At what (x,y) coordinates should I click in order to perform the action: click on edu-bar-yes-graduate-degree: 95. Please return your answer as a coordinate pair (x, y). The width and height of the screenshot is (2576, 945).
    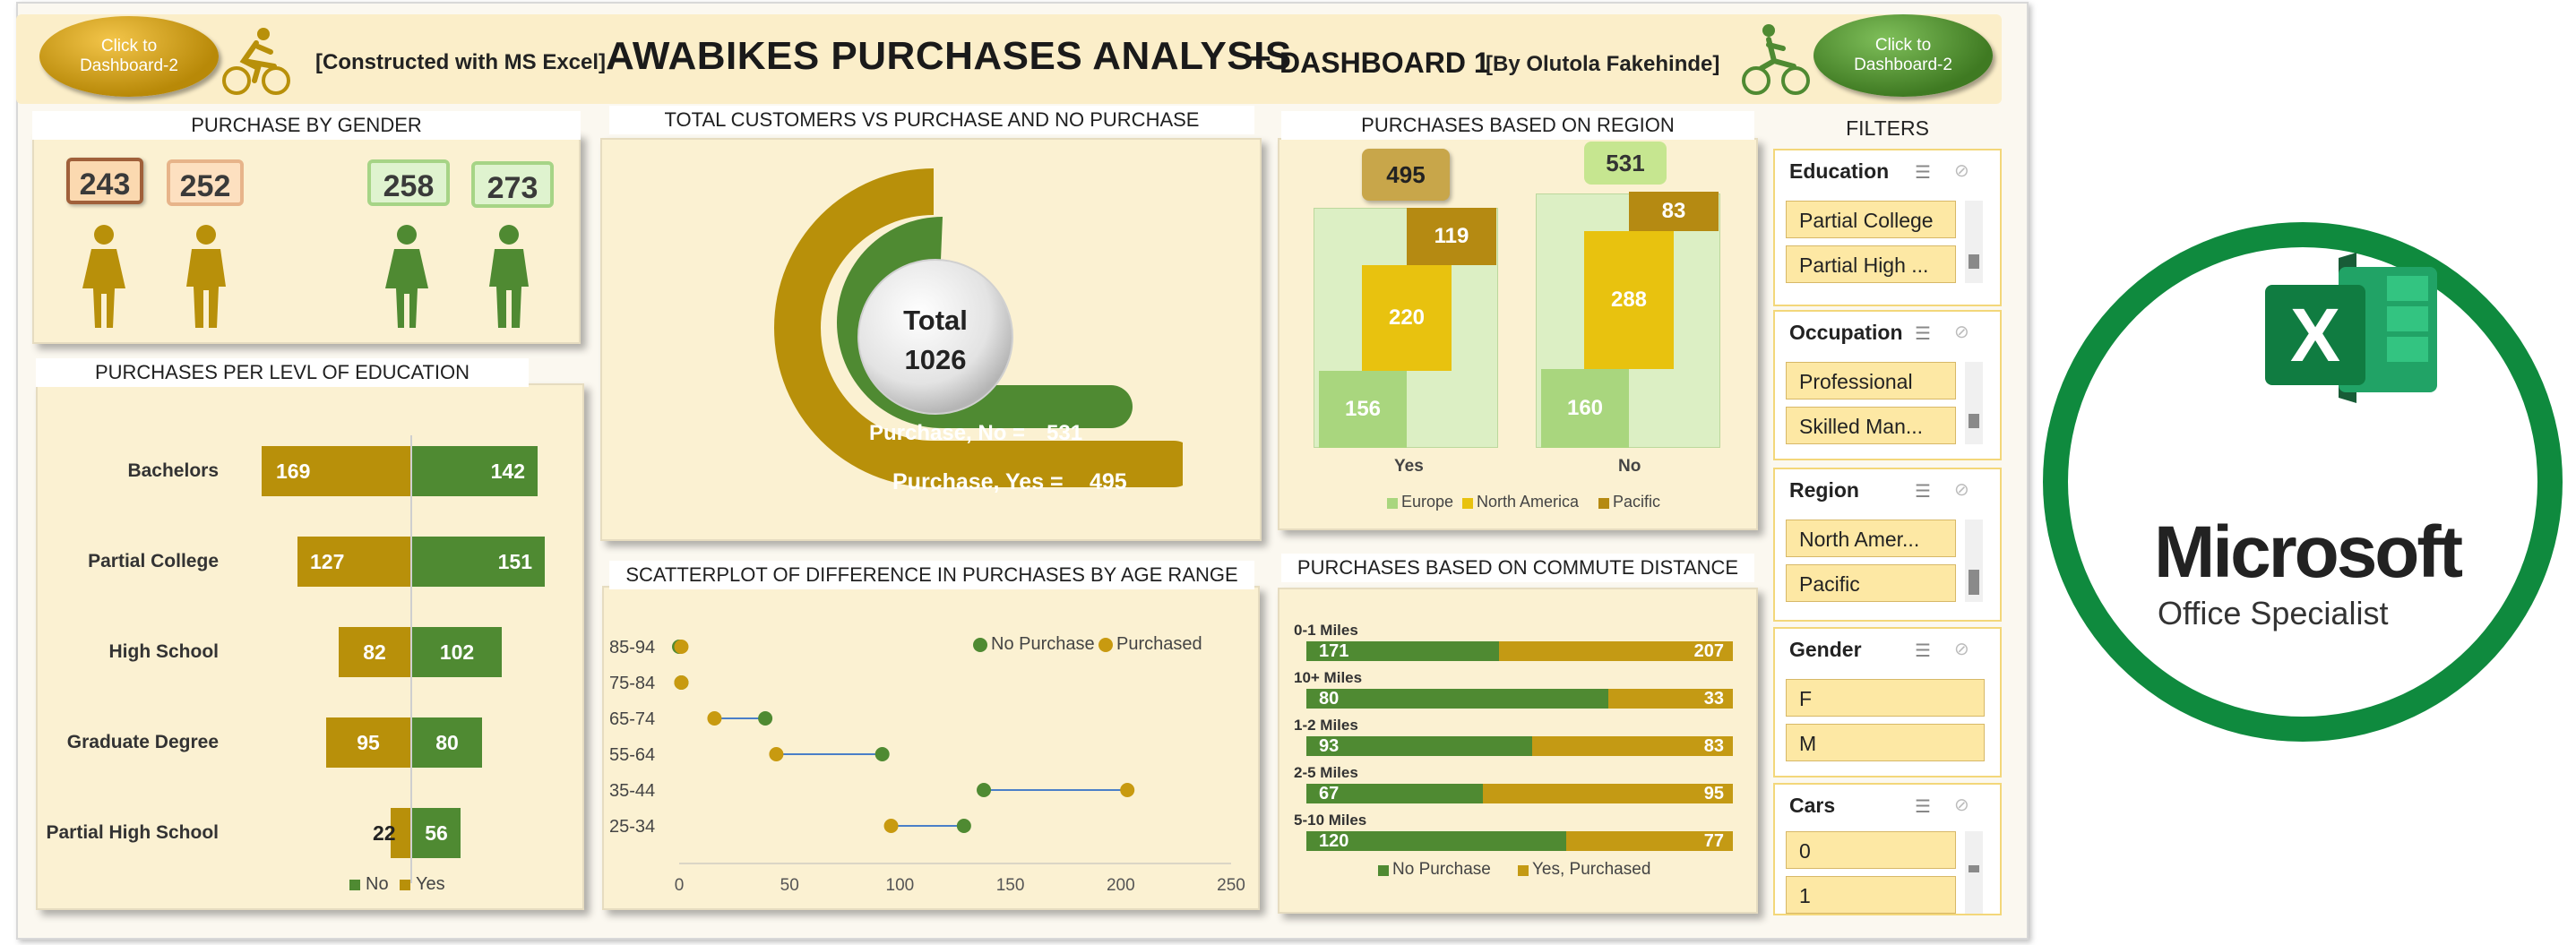
    Looking at the image, I should click on (368, 743).